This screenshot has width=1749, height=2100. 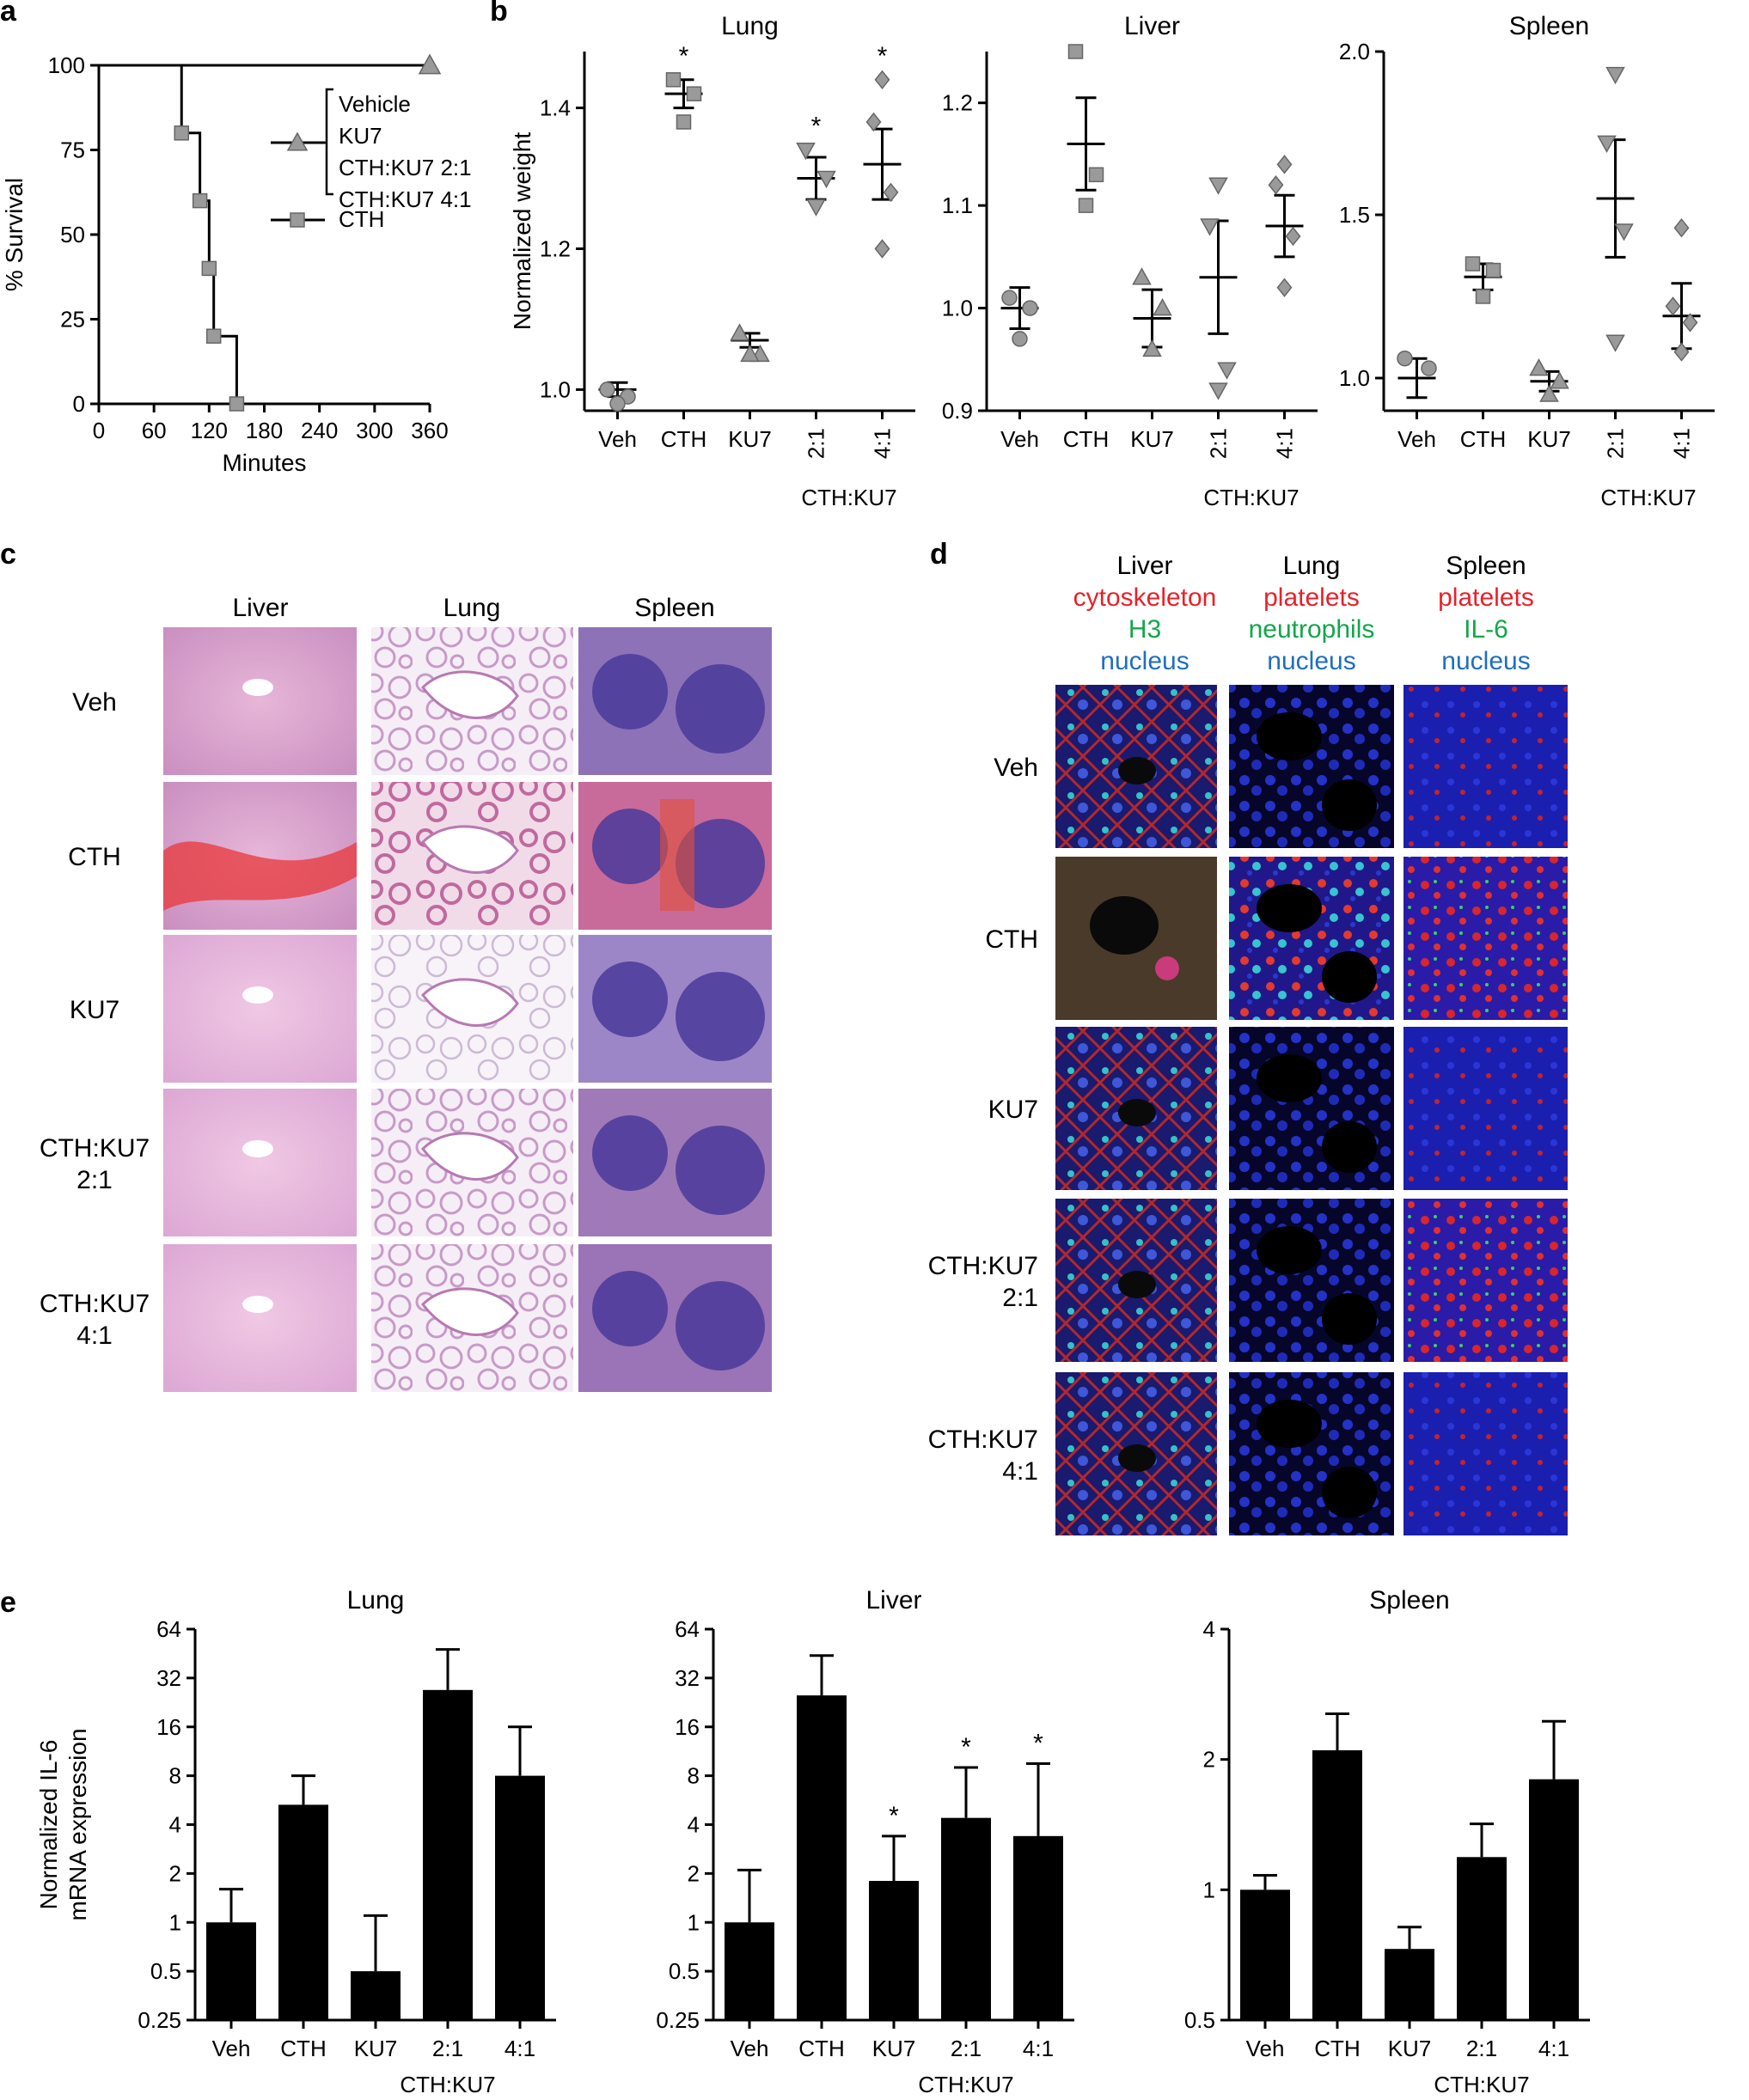 I want to click on y-tick-label: 2, so click(x=1209, y=1760).